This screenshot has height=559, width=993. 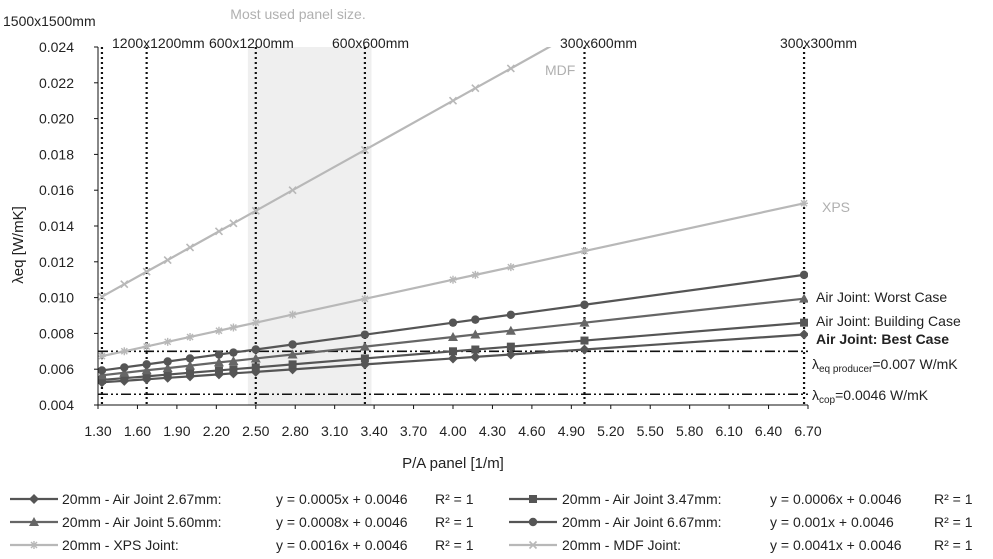 What do you see at coordinates (295, 431) in the screenshot?
I see `x-tick-label: 2.80` at bounding box center [295, 431].